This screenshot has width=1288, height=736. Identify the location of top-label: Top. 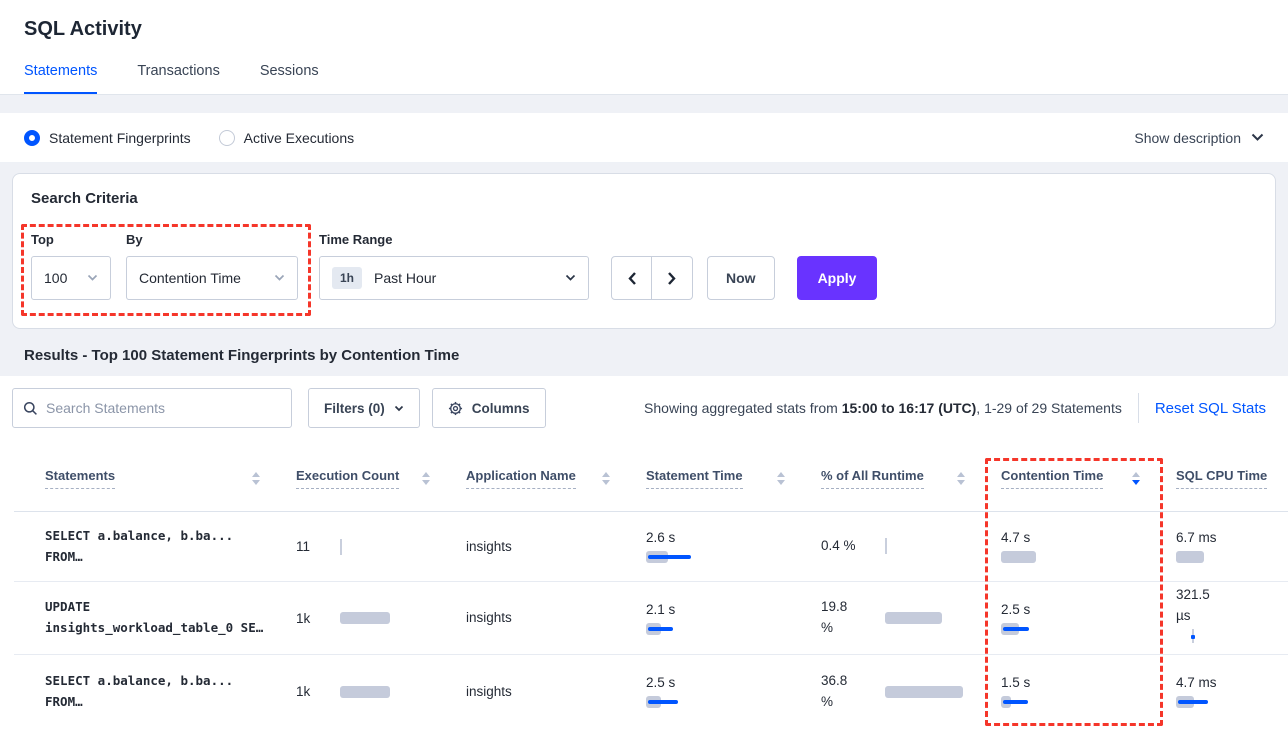
(42, 239).